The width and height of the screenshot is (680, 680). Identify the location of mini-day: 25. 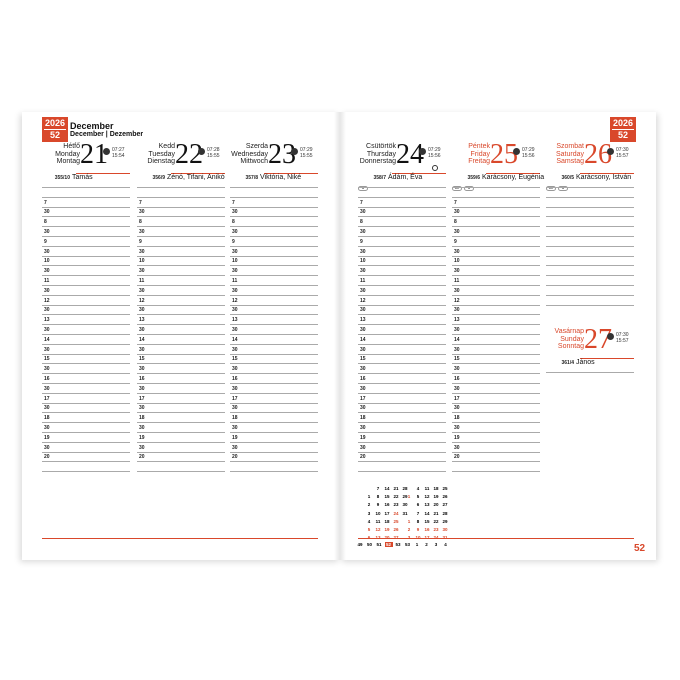
(396, 521).